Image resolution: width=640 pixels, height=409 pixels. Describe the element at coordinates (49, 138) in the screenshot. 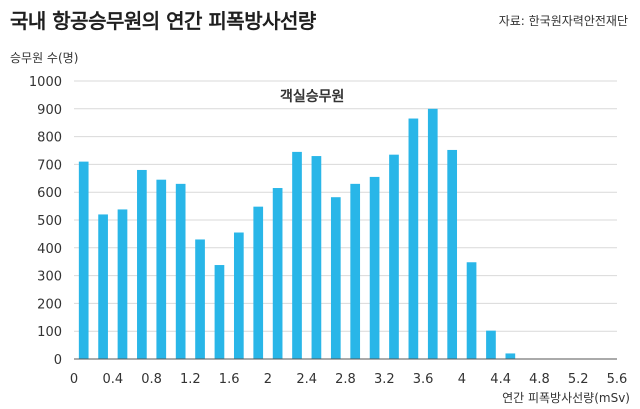

I see `y-tick-label: 800` at that location.